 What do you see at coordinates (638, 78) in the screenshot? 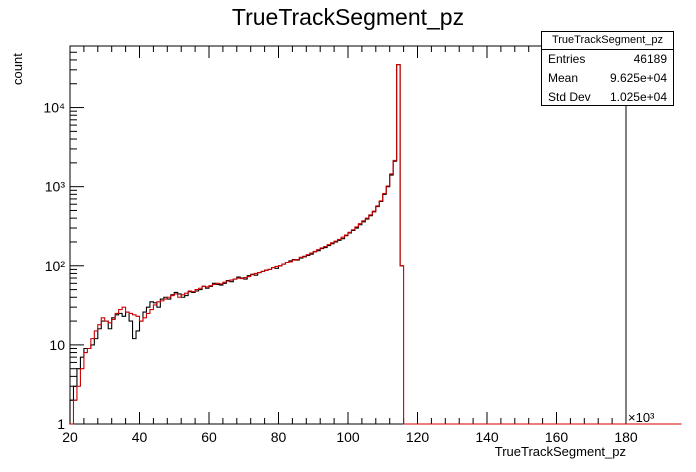
I see `stats-mean-value: 9.625e+04` at bounding box center [638, 78].